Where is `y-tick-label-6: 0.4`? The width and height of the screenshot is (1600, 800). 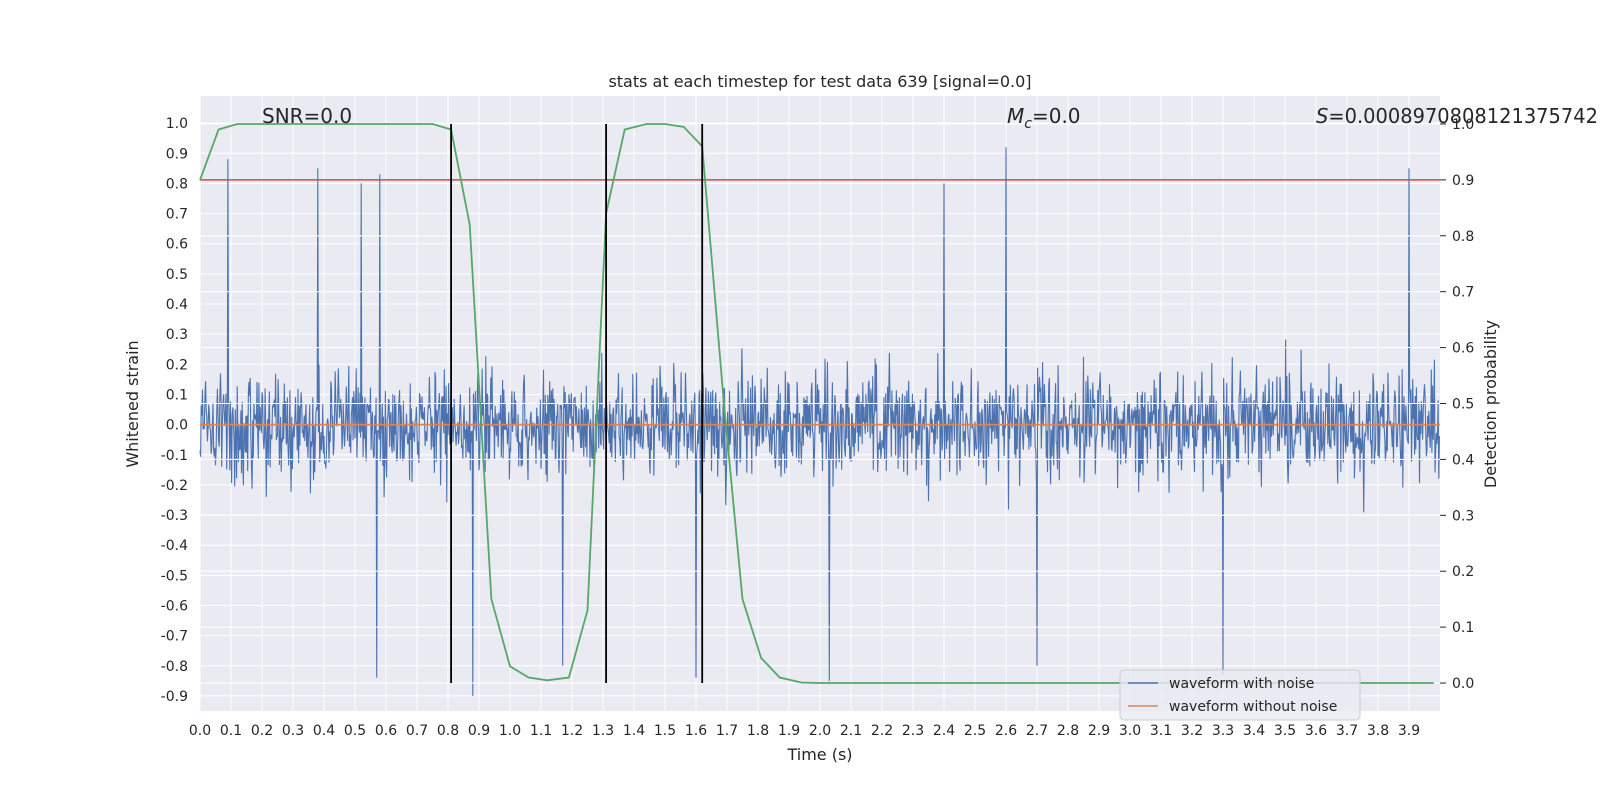
y-tick-label-6: 0.4 is located at coordinates (177, 305).